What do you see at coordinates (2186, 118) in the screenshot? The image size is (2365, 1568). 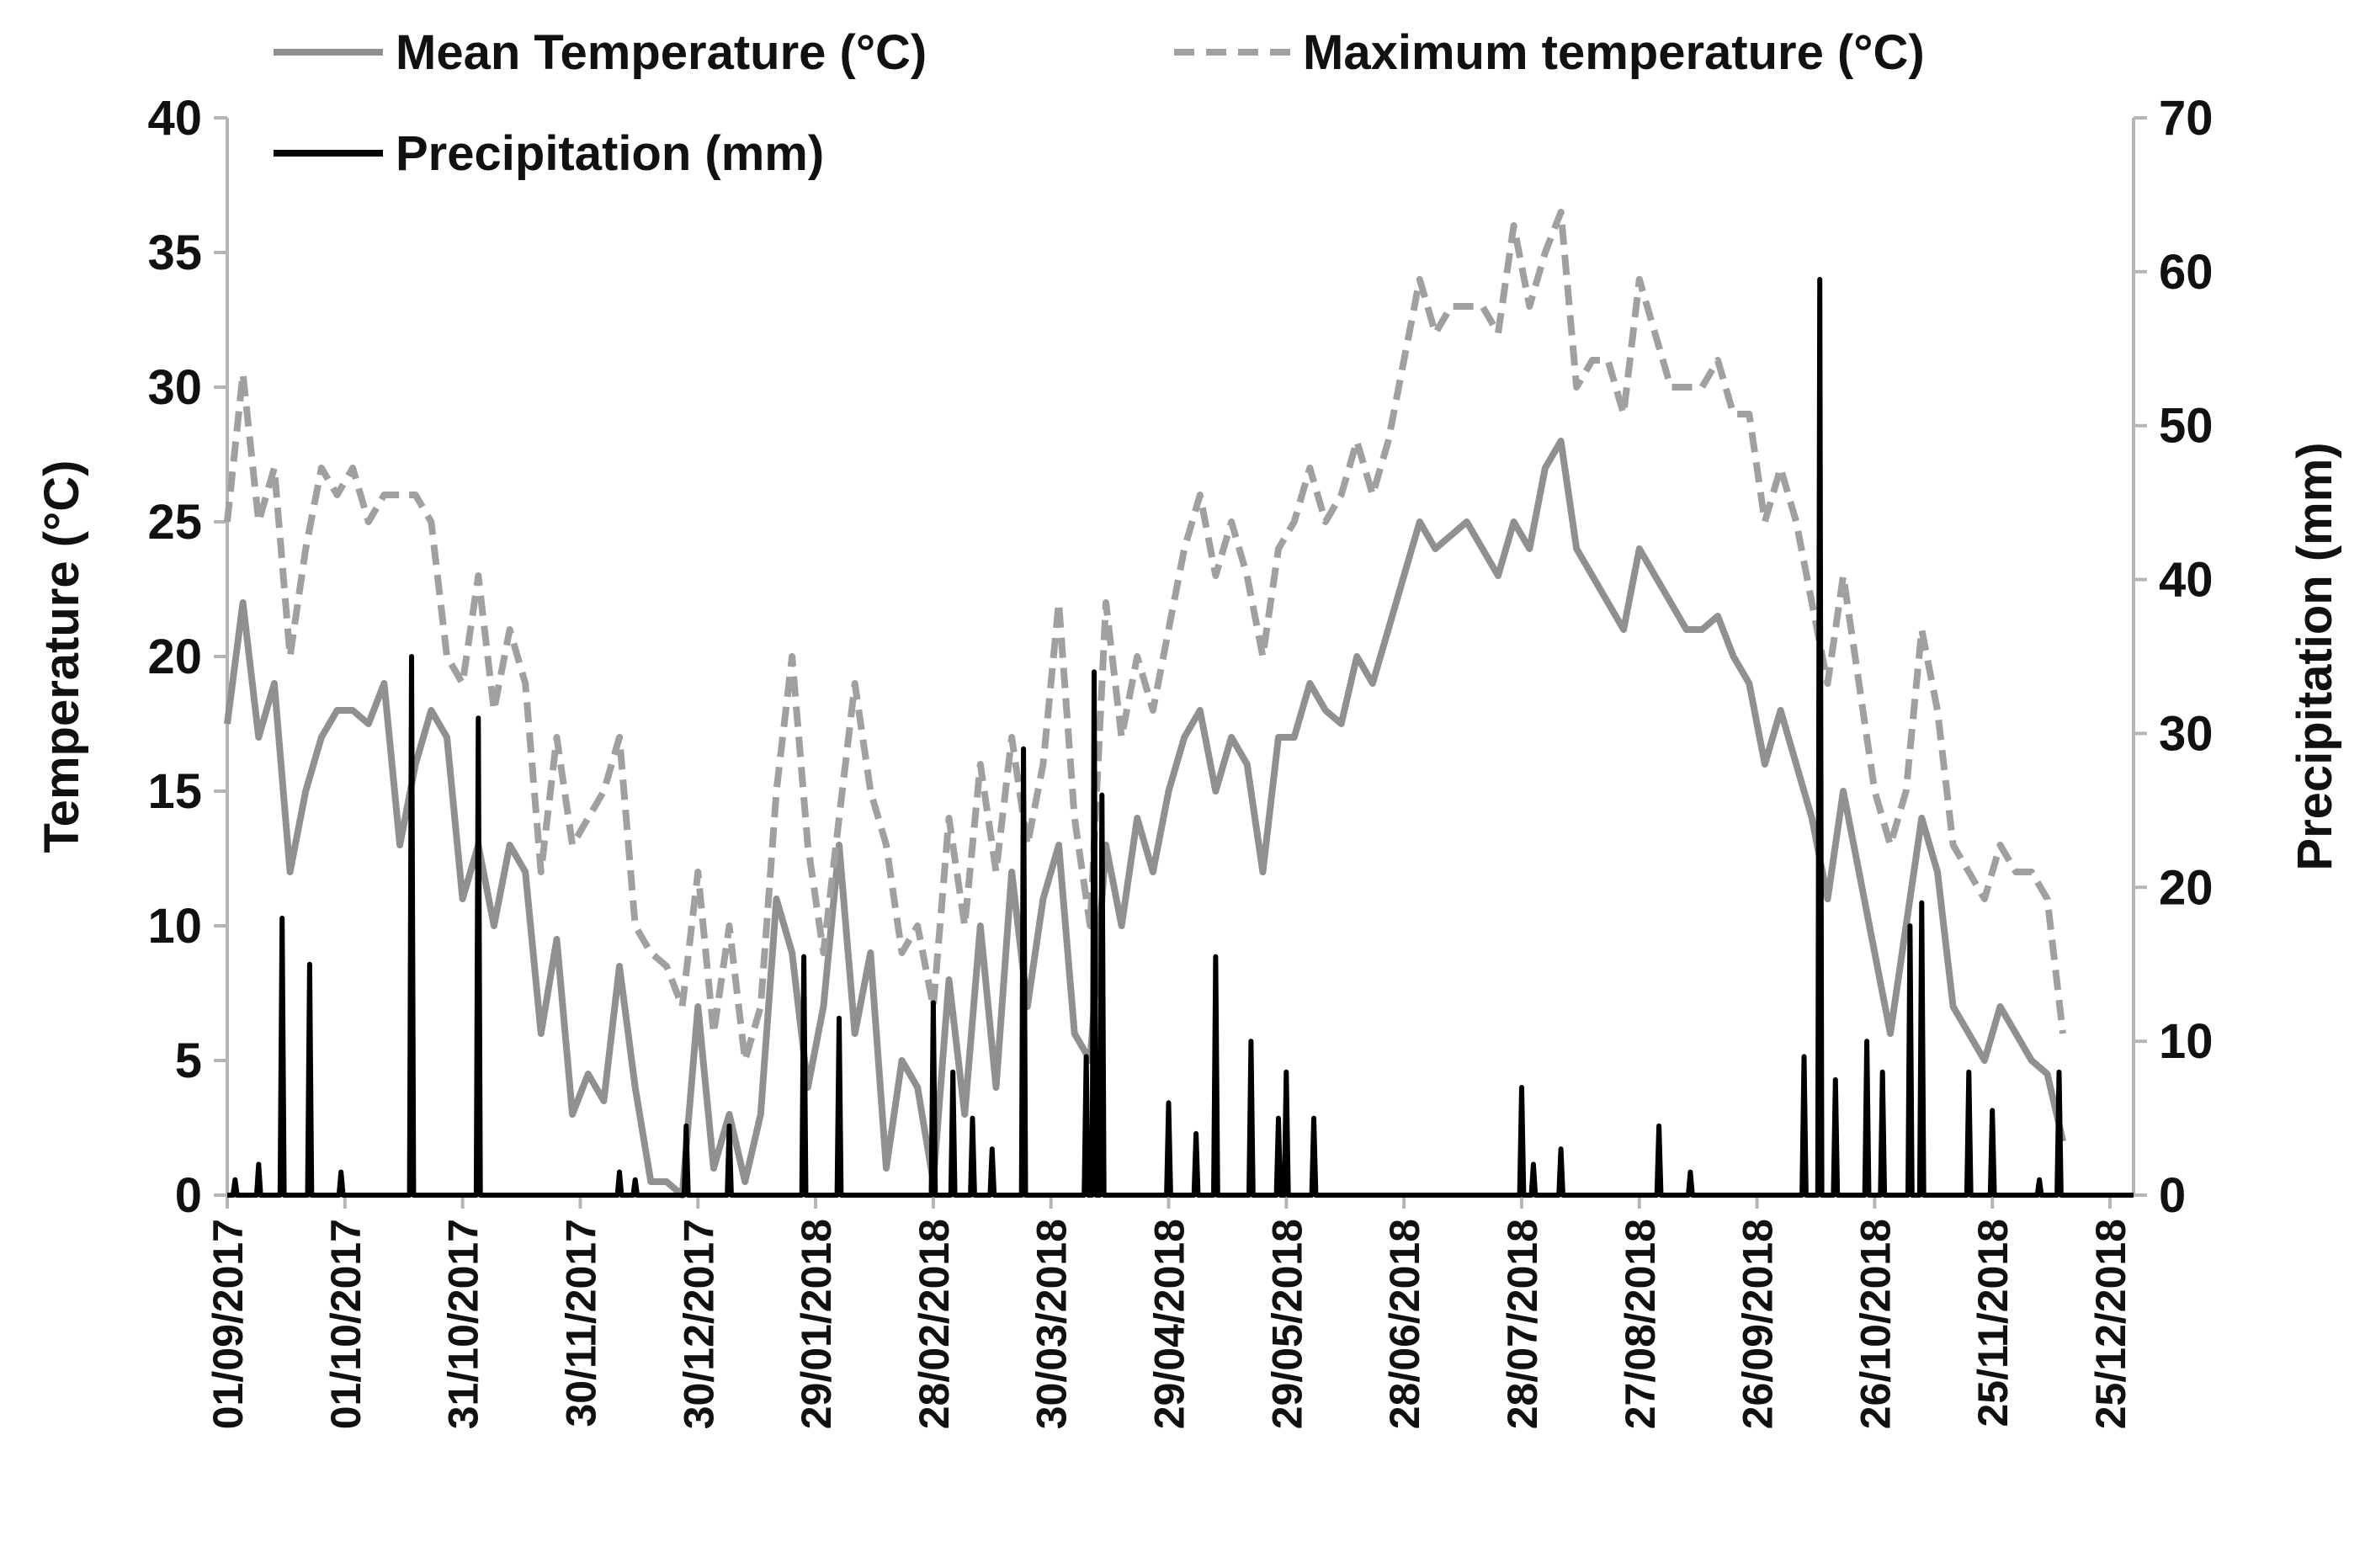 I see `y-tick-label-right: 70` at bounding box center [2186, 118].